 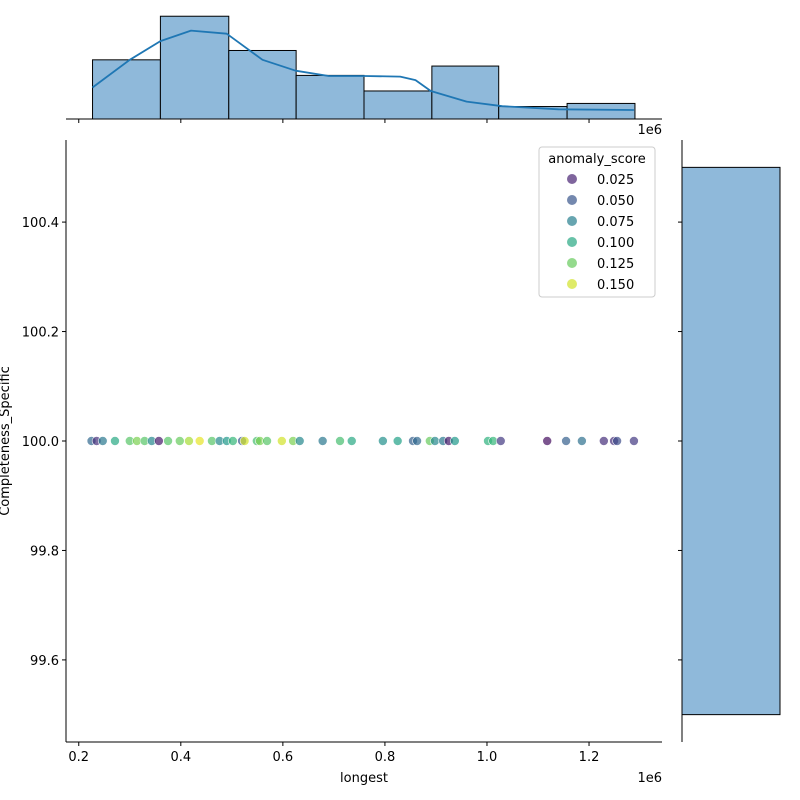 I want to click on legend-label: 0.125, so click(x=615, y=264).